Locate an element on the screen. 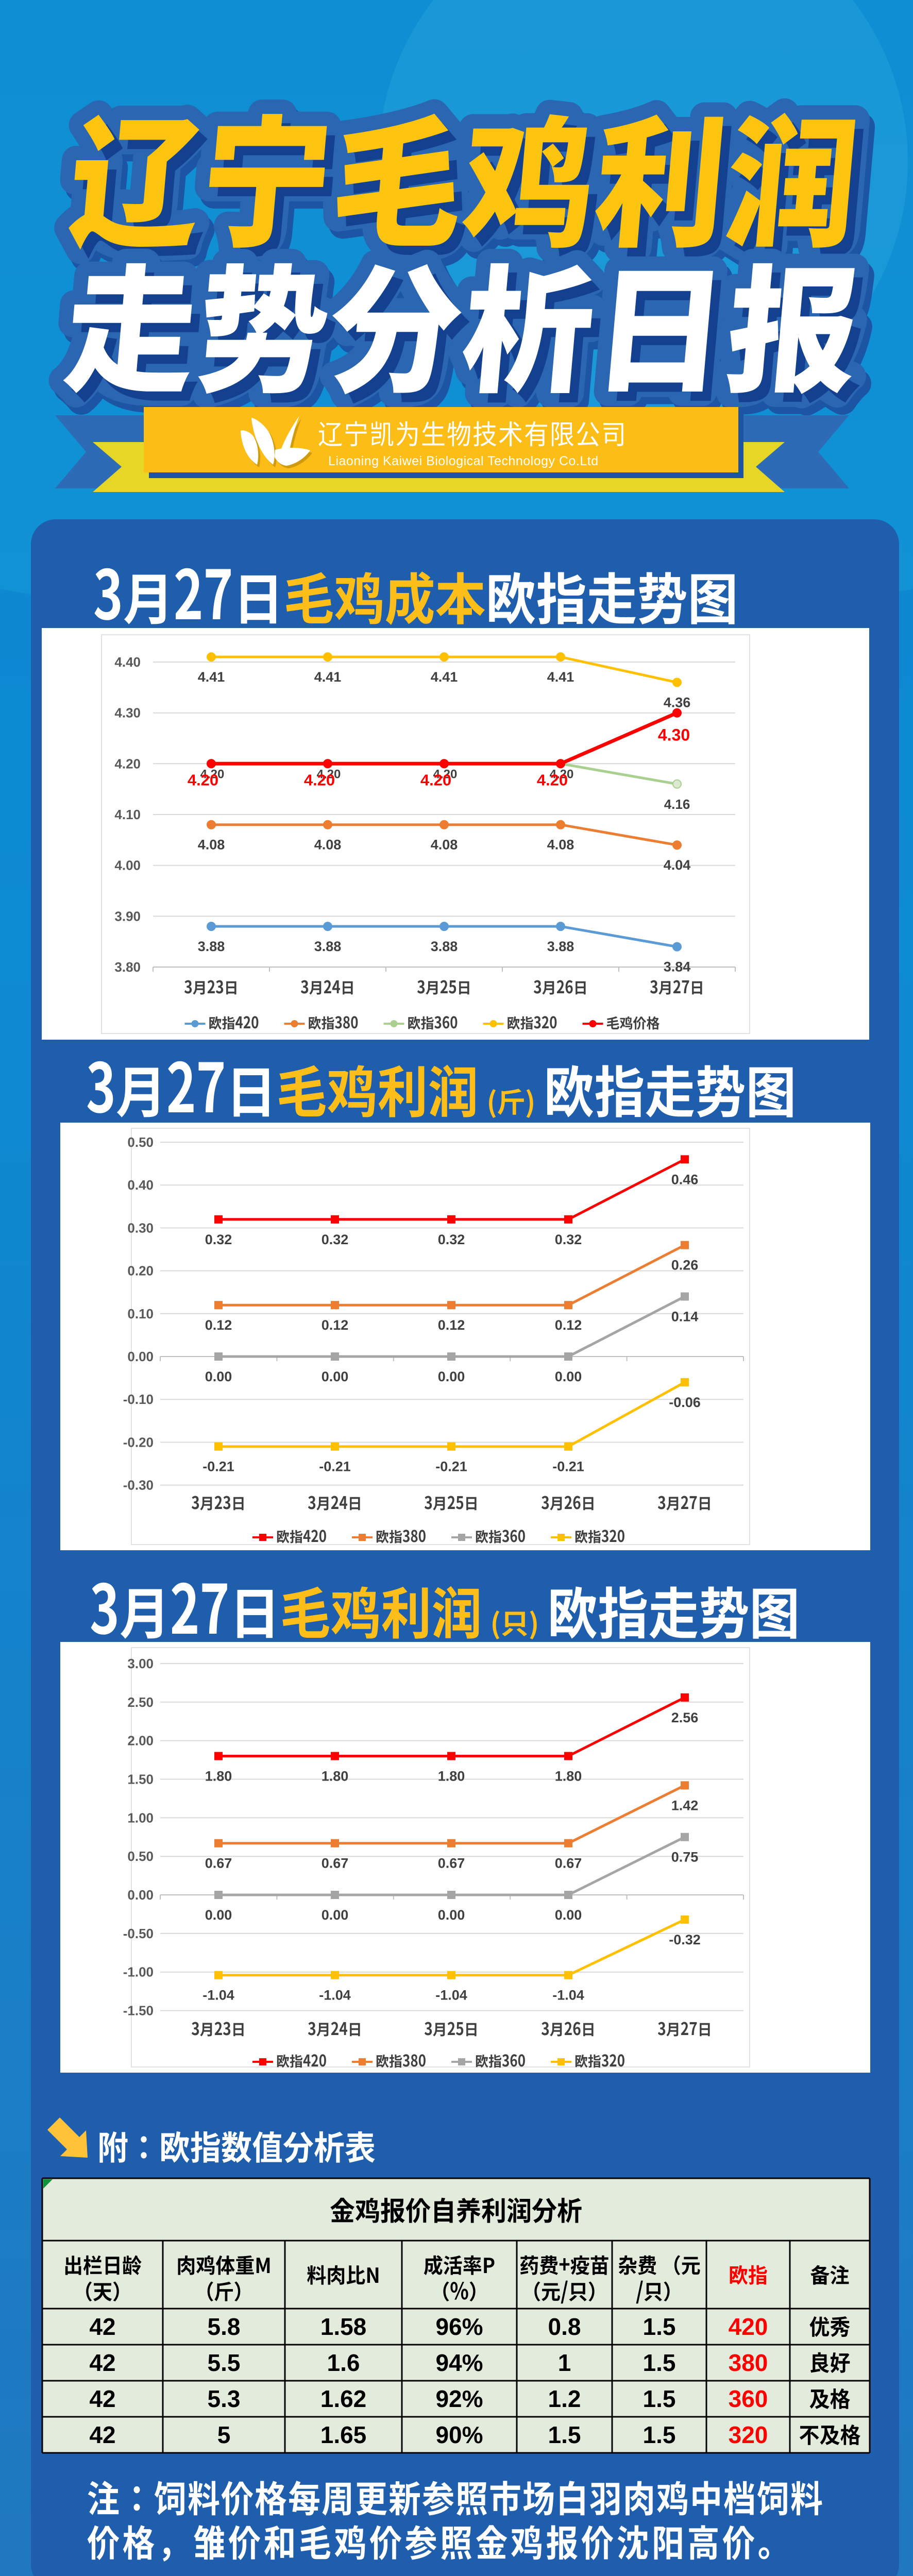 This screenshot has width=913, height=2576. svg-text: 4.04 is located at coordinates (677, 865).